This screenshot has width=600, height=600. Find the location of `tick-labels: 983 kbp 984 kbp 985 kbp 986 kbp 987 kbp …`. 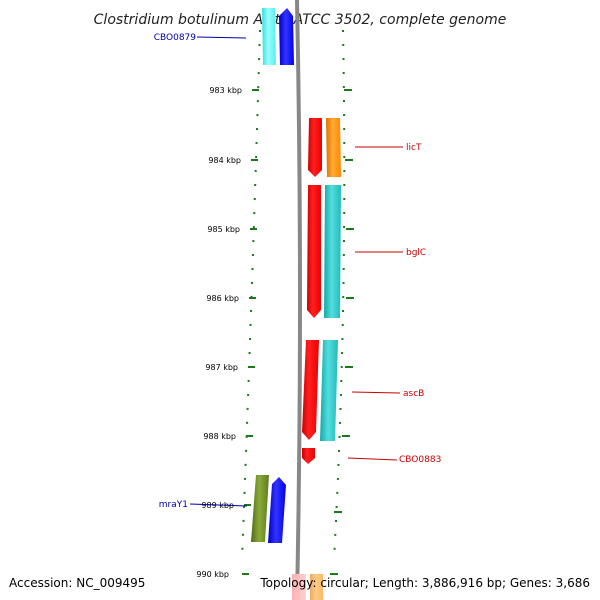

tick-labels: 983 kbp 984 kbp 985 kbp 986 kbp 987 kbp … is located at coordinates (219, 332).